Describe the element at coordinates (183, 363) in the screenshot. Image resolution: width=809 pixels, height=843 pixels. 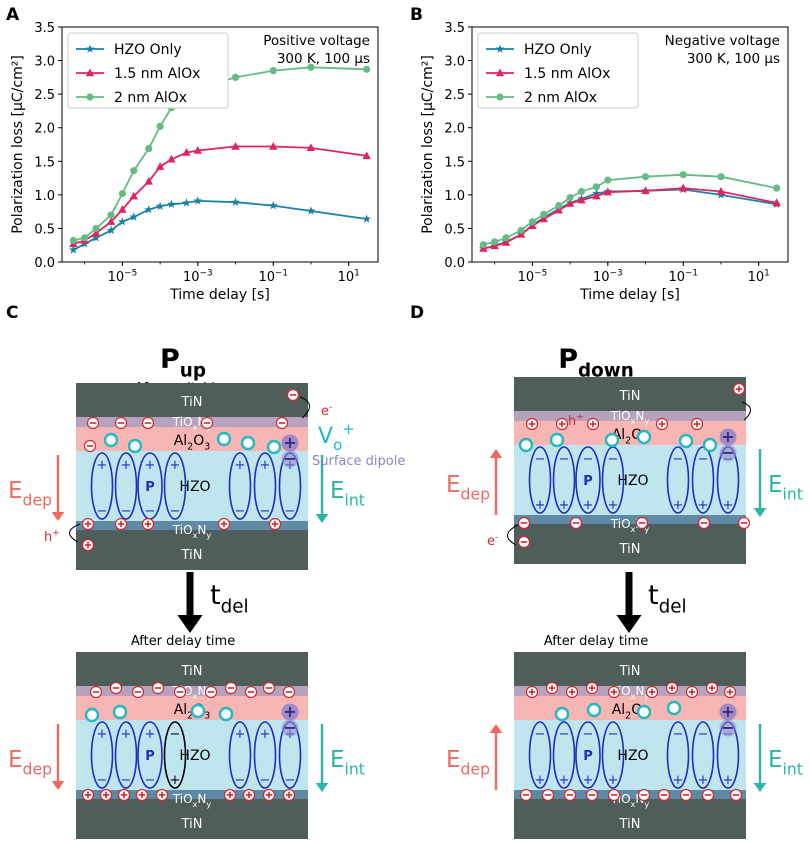
I see `heading-pup: Pup` at that location.